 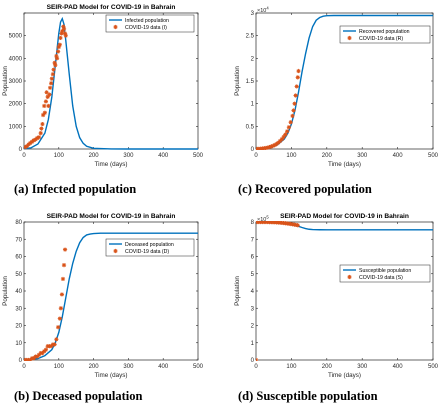 I want to click on y-tick-label: 2.5, so click(x=250, y=37).